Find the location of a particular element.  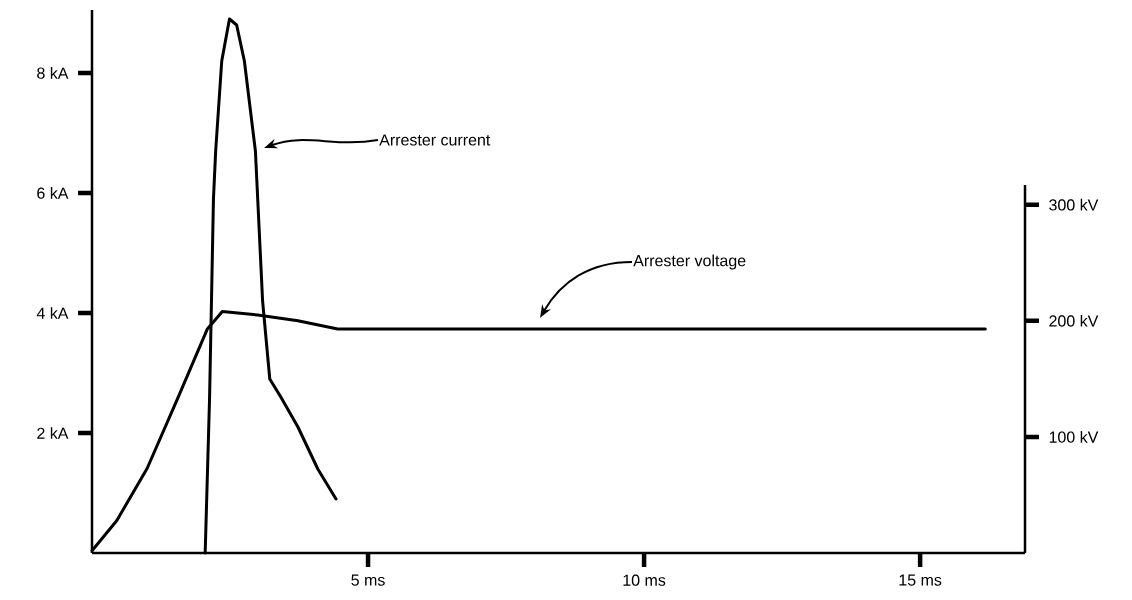

y-tick-label: 2 kA is located at coordinates (53, 433).